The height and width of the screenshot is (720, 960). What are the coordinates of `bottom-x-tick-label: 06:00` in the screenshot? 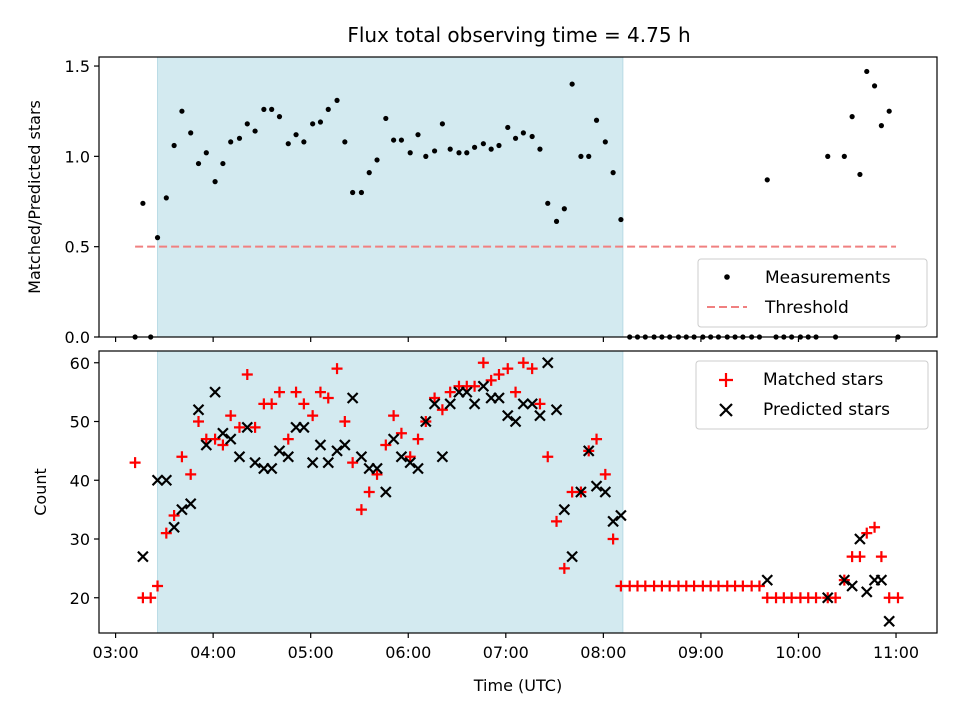 It's located at (408, 652).